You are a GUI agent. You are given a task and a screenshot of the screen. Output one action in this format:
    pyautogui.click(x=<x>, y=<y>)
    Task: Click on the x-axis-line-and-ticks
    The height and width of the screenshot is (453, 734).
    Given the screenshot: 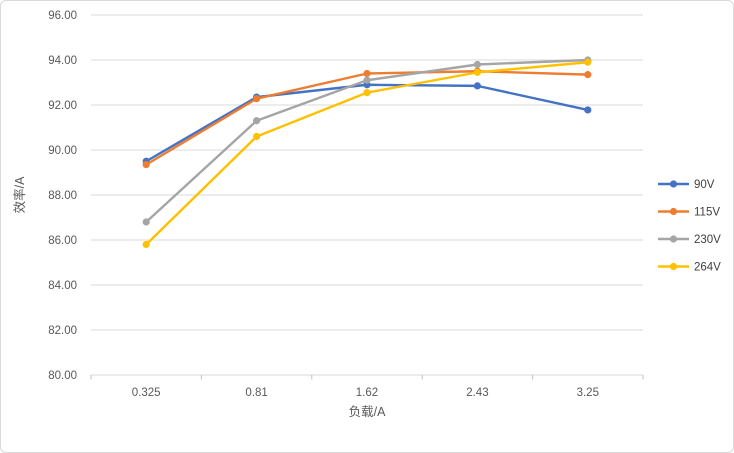 What is the action you would take?
    pyautogui.click(x=367, y=377)
    